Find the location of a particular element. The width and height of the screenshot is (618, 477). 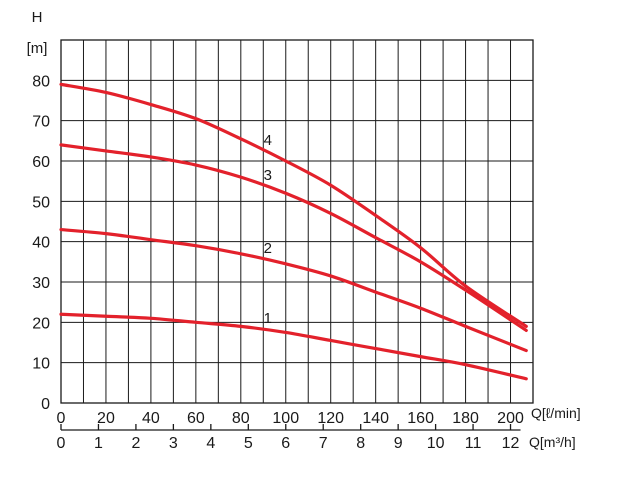

x-tick-label: 100 is located at coordinates (285, 418).